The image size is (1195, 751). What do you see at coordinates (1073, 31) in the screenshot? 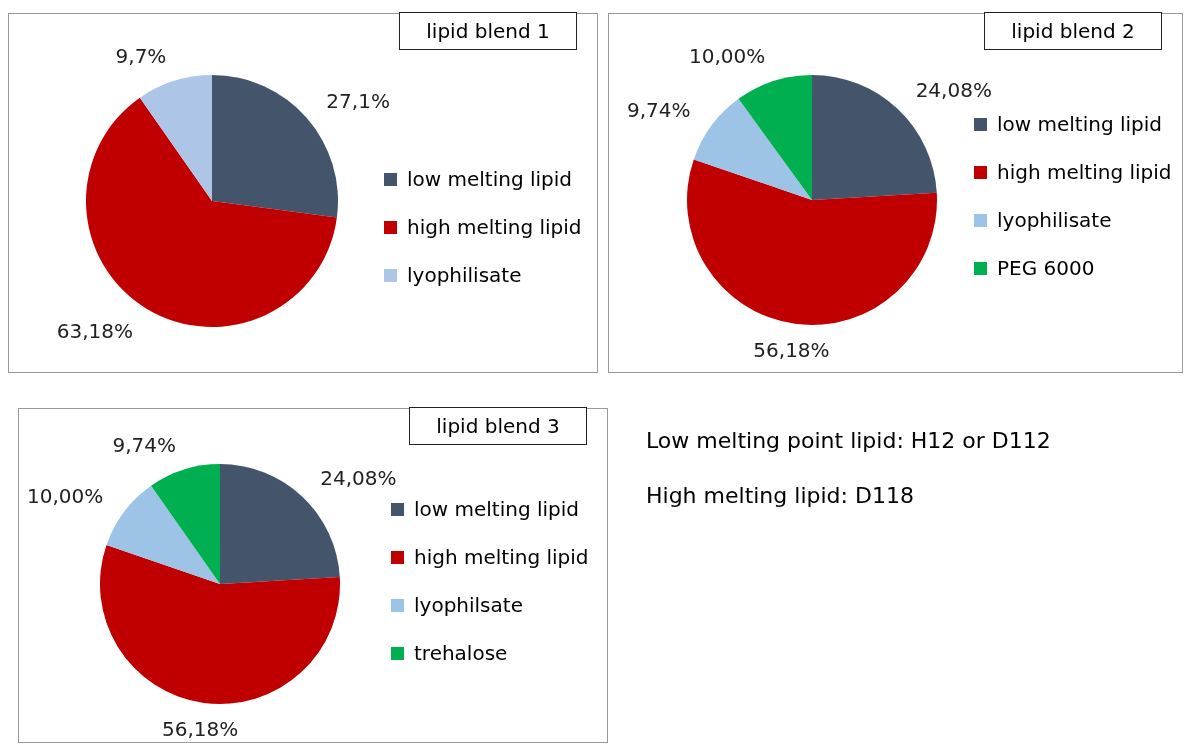
I see `chart-title: lipid blend 2` at bounding box center [1073, 31].